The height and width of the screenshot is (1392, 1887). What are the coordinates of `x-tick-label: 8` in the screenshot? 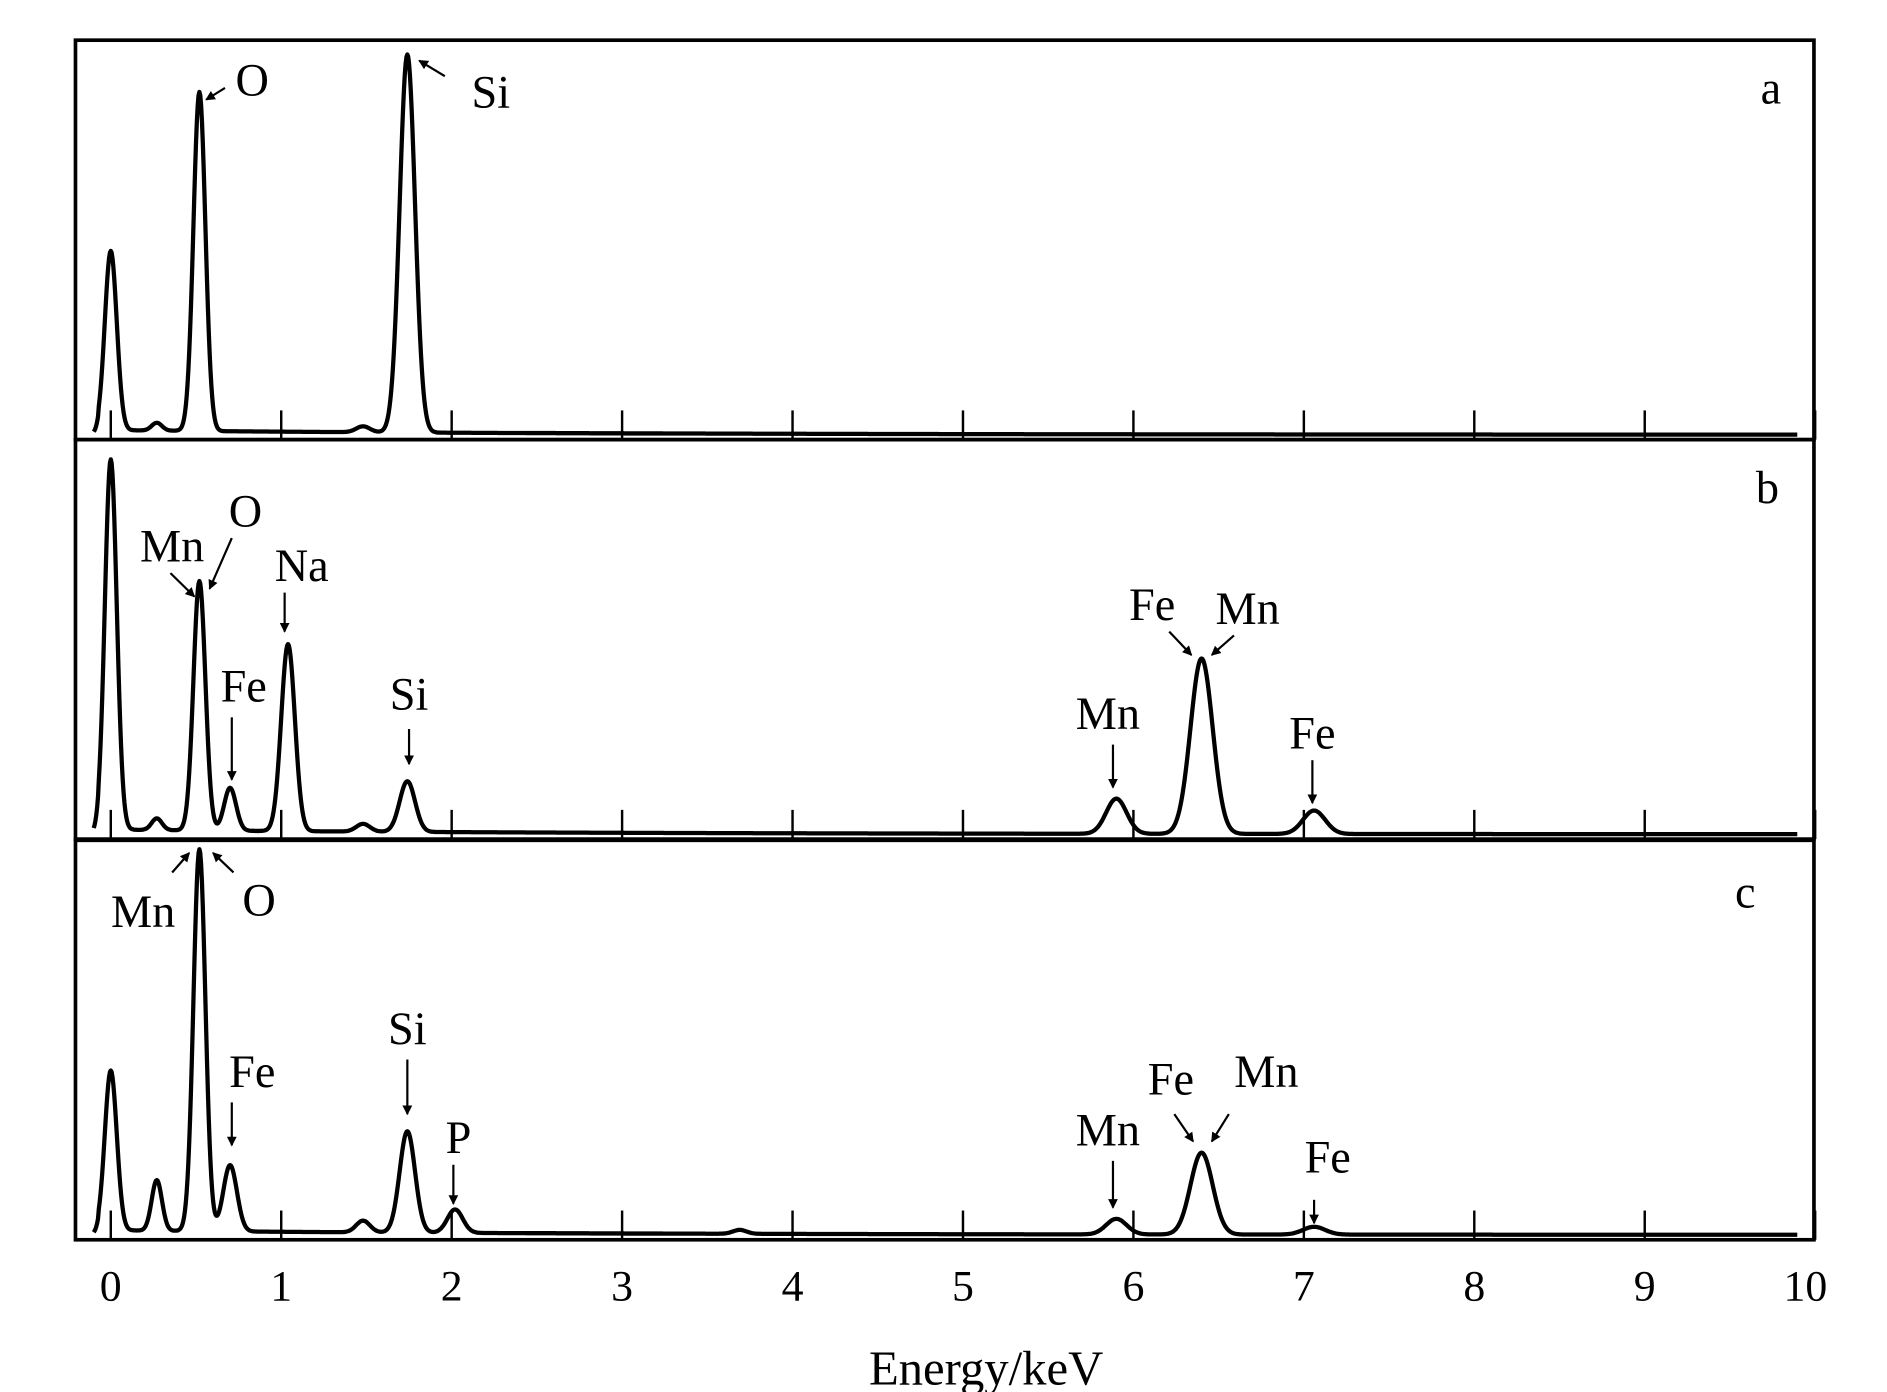 It's located at (1474, 1287).